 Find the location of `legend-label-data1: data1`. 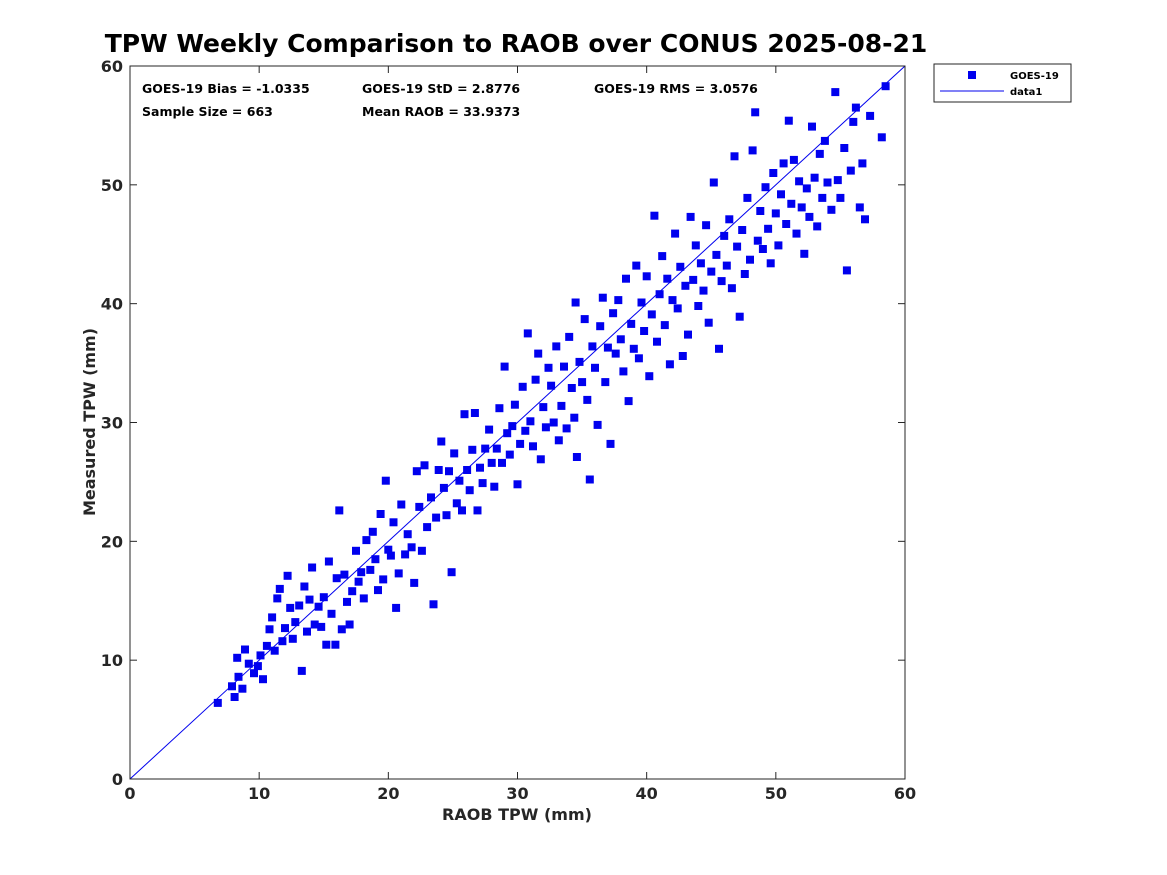

legend-label-data1: data1 is located at coordinates (1026, 92).